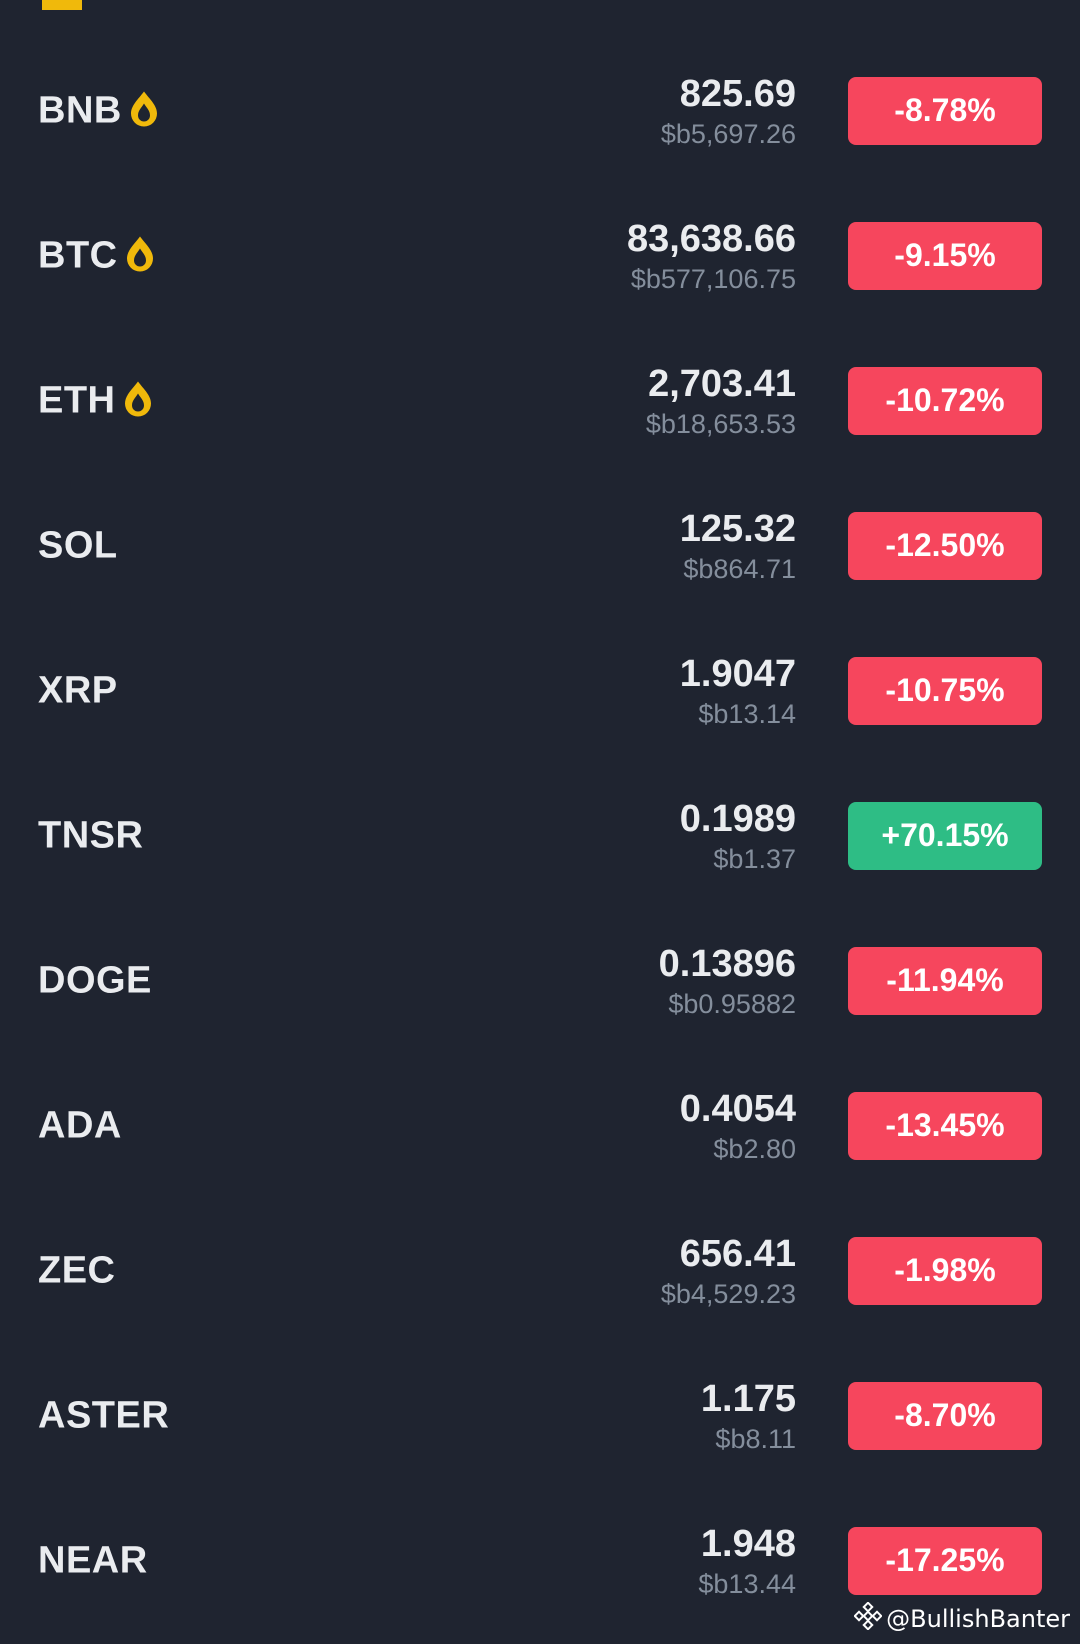 The width and height of the screenshot is (1080, 1644). I want to click on change-badge: -12.50%, so click(945, 545).